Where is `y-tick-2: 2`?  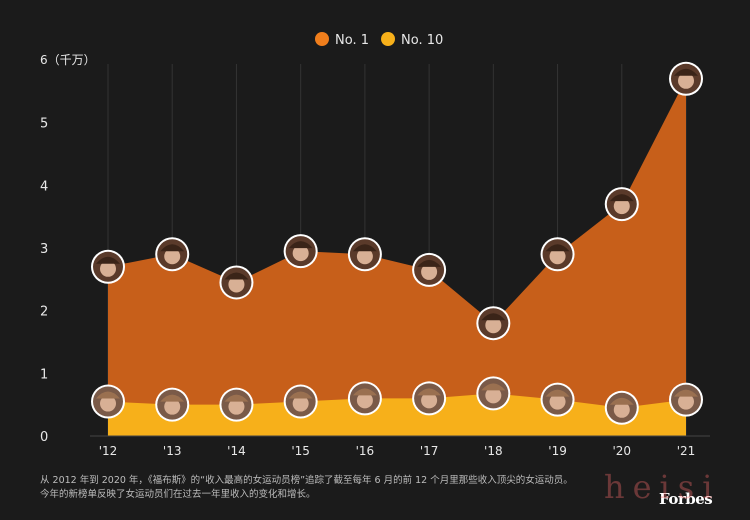 y-tick-2: 2 is located at coordinates (44, 312).